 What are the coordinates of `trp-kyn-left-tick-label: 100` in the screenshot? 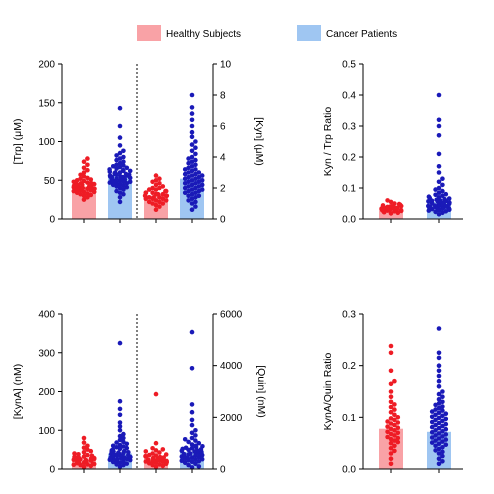 It's located at (46, 142).